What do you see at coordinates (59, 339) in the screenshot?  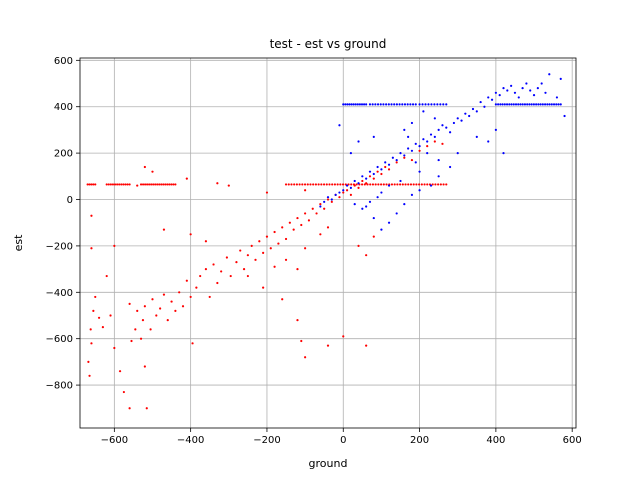 I see `y-tick-label: −600` at bounding box center [59, 339].